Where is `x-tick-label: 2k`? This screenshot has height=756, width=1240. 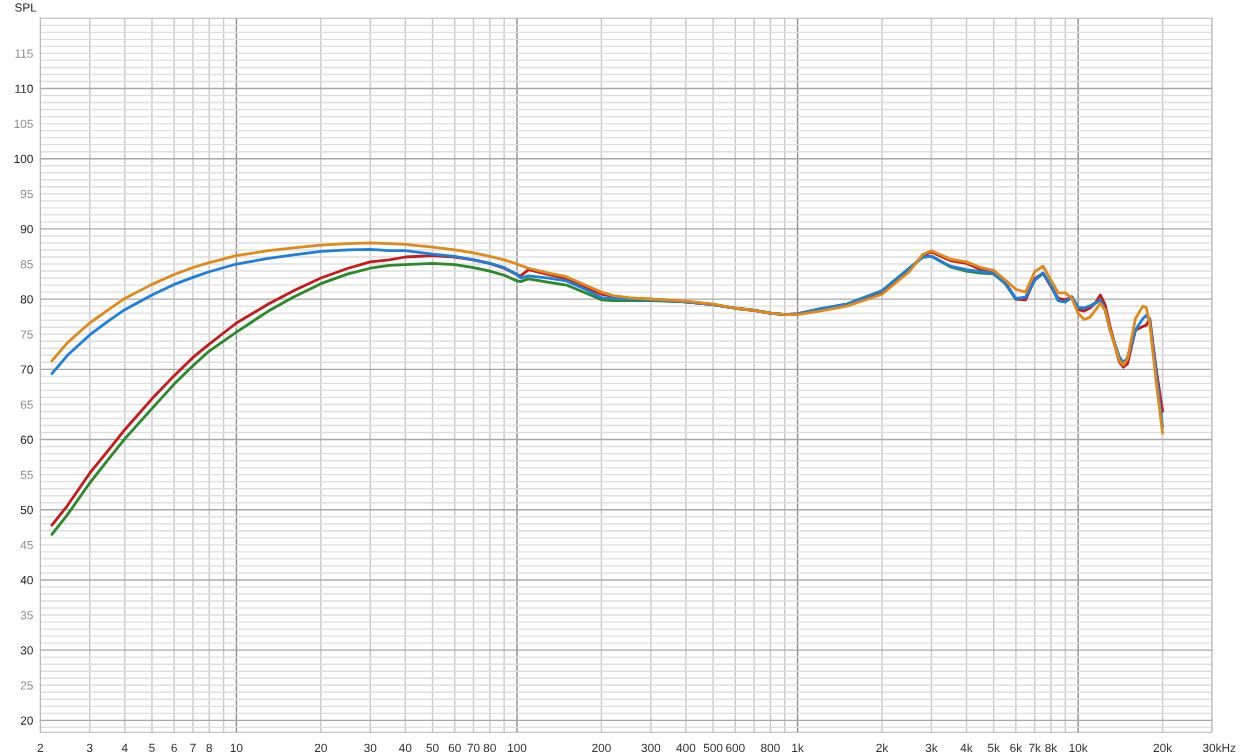
x-tick-label: 2k is located at coordinates (882, 747).